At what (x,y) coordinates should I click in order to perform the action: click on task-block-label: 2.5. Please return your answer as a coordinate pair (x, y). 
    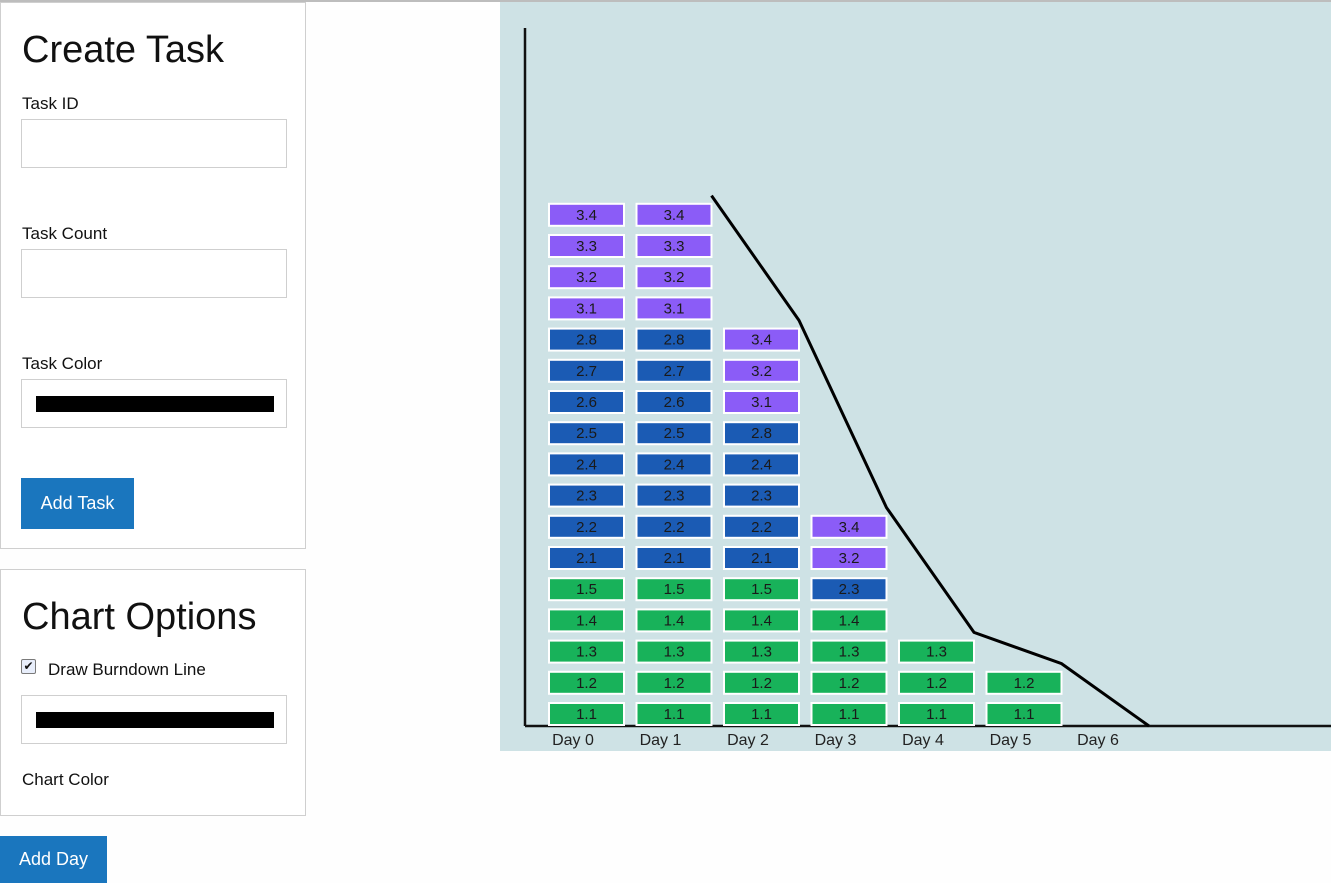
    Looking at the image, I should click on (674, 433).